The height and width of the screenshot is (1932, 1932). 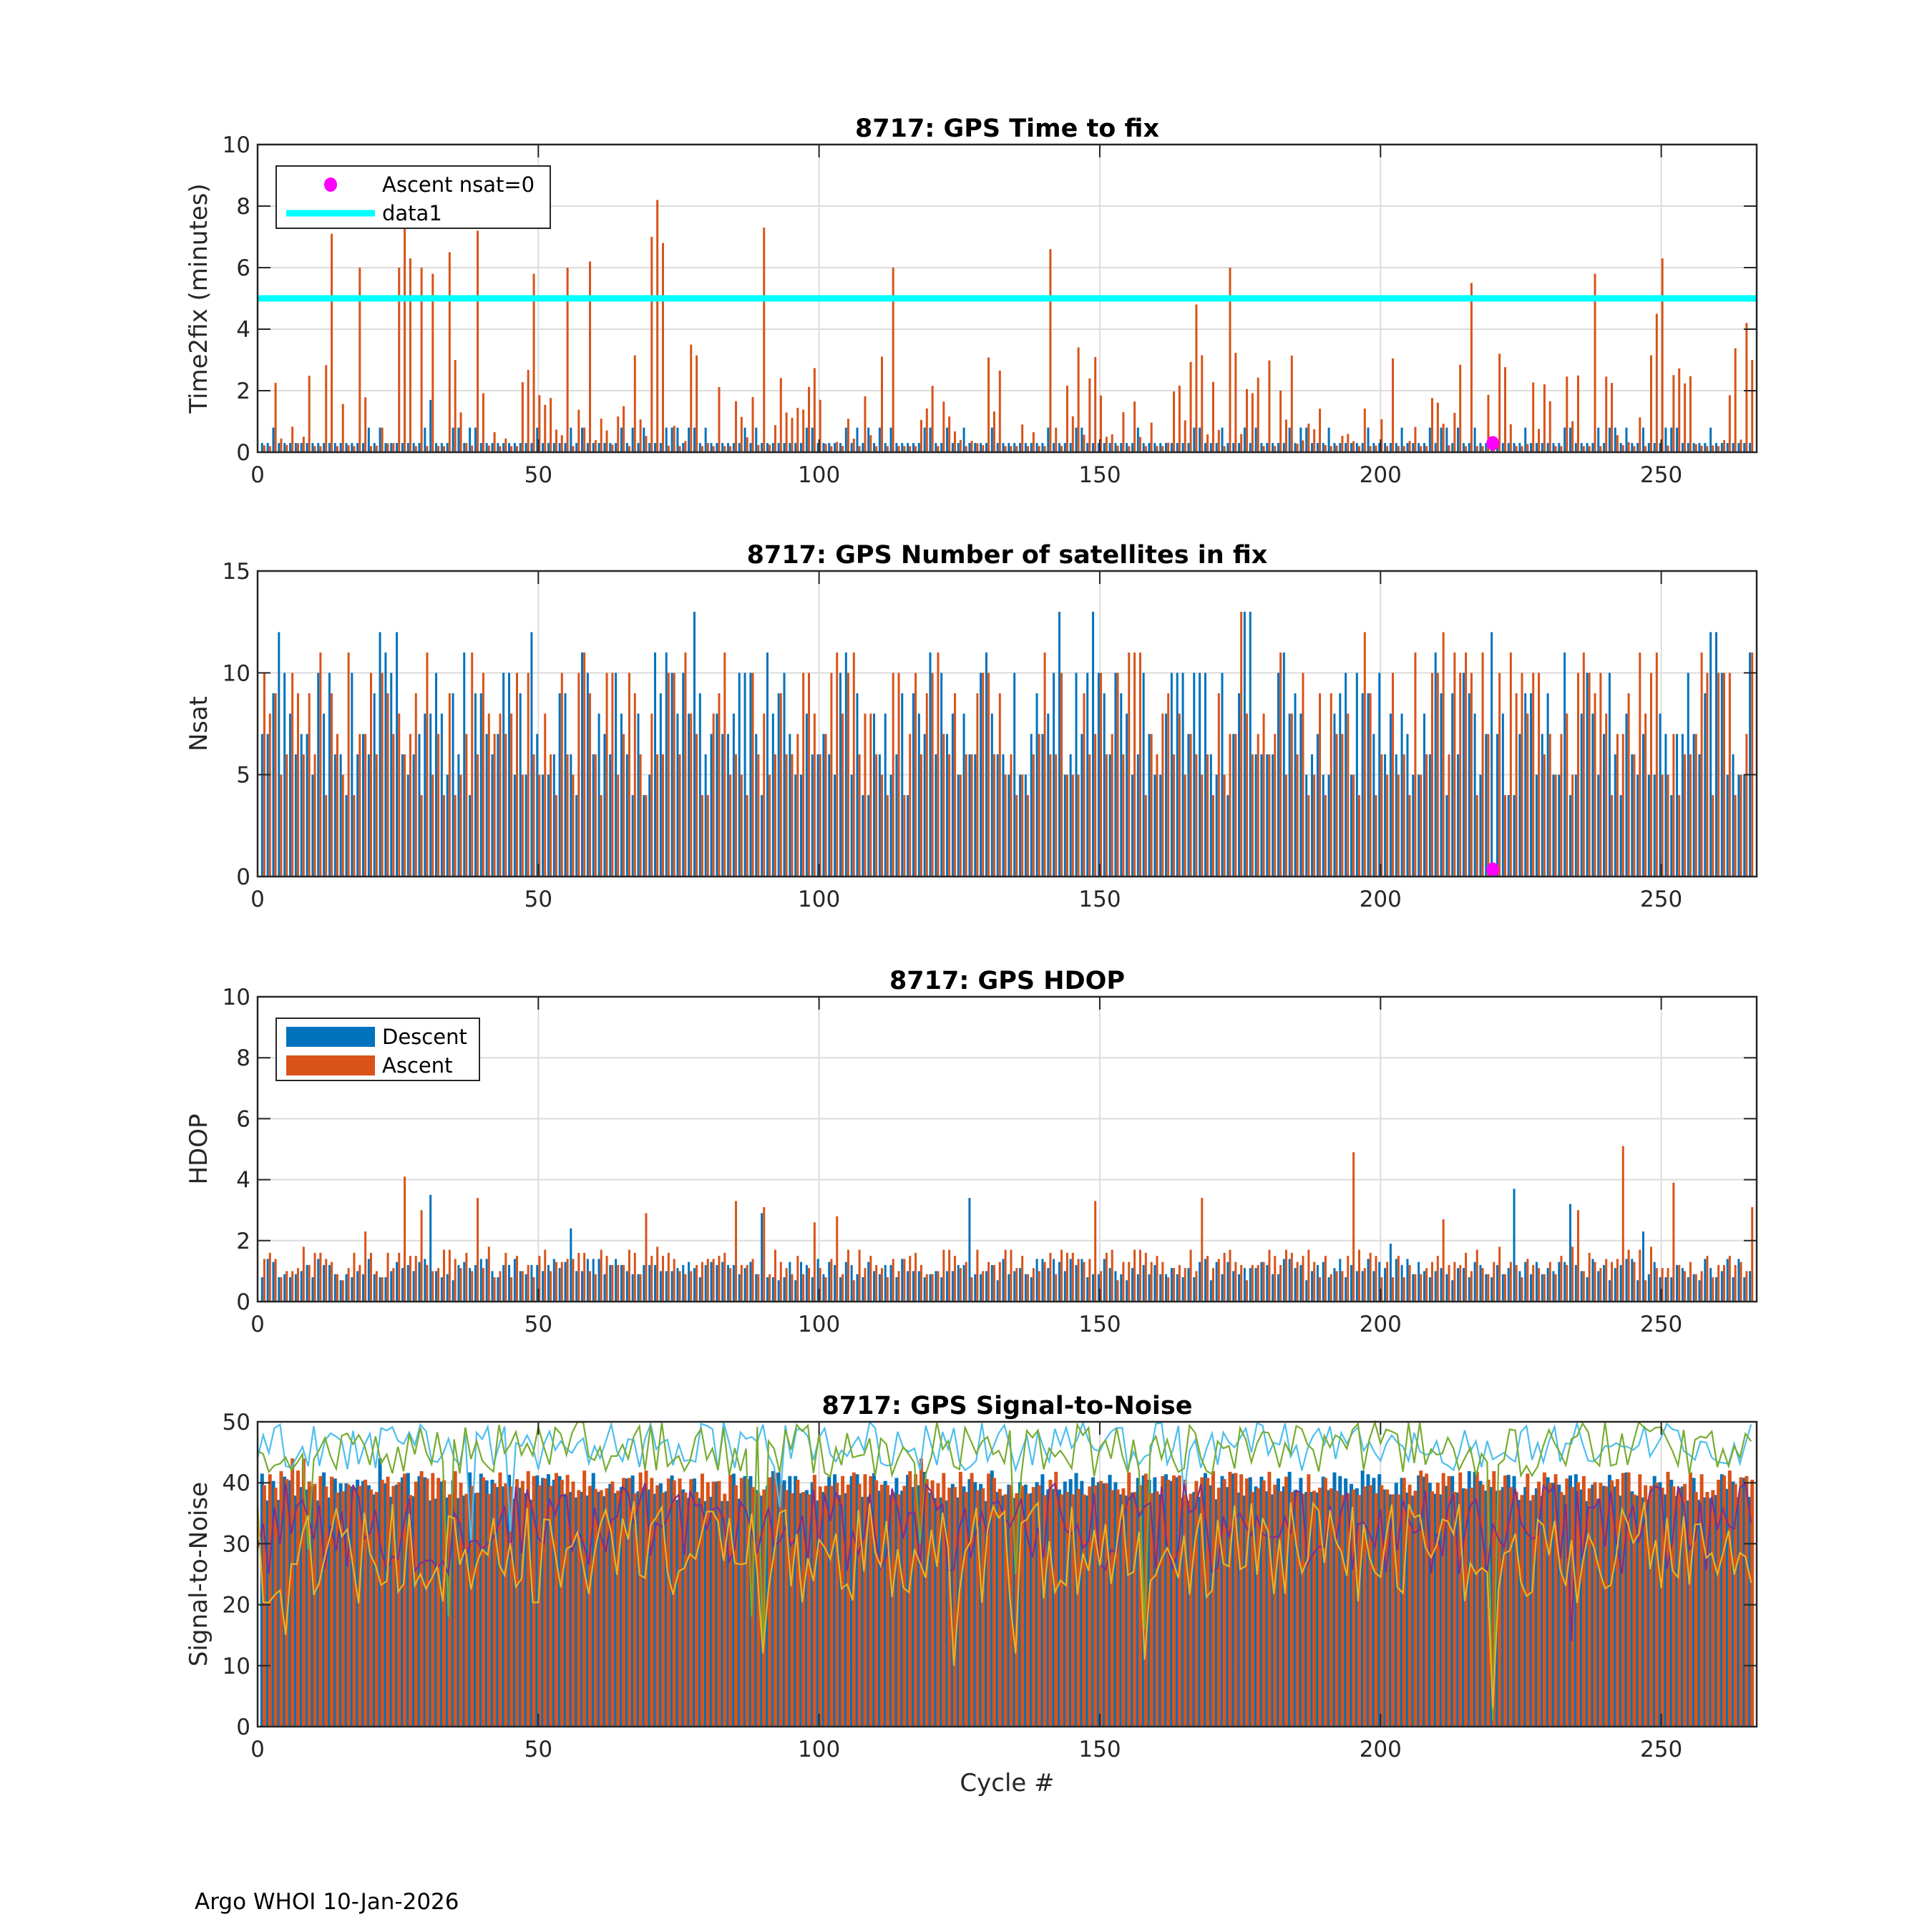 What do you see at coordinates (243, 1058) in the screenshot?
I see `y-tick-label: 8` at bounding box center [243, 1058].